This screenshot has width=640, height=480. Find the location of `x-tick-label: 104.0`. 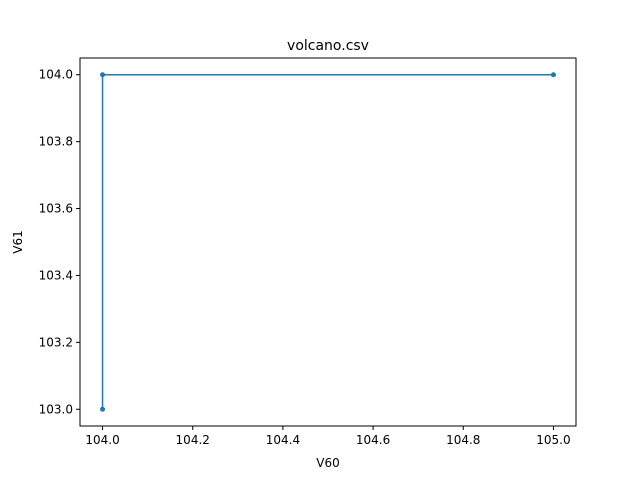

x-tick-label: 104.0 is located at coordinates (102, 440).